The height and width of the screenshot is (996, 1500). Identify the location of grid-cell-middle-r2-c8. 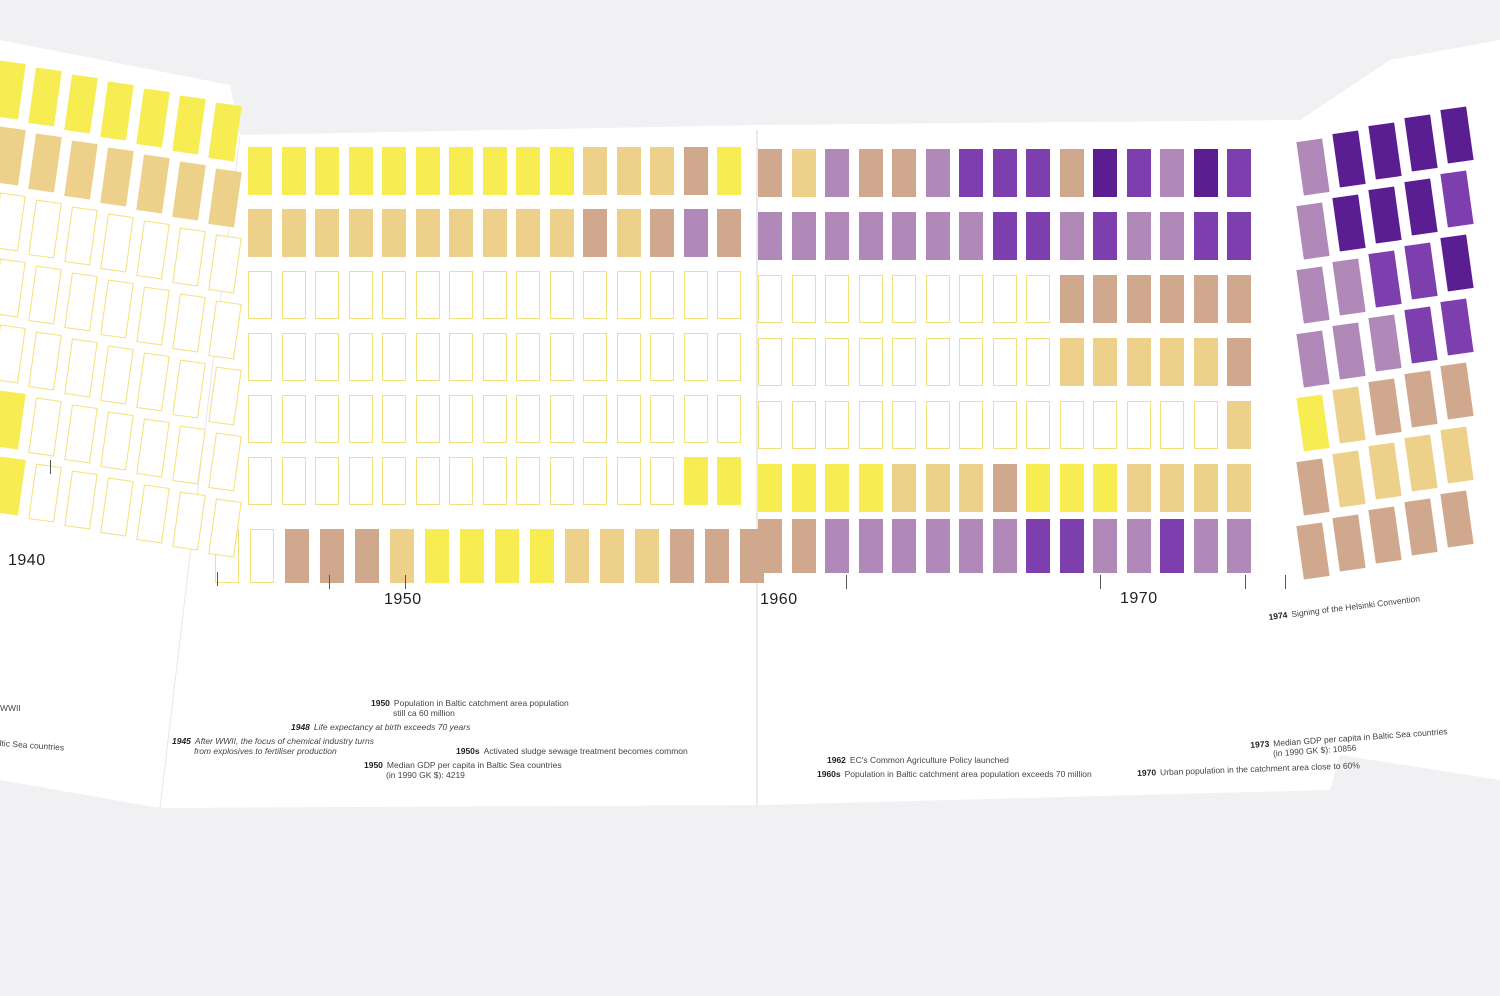
(528, 295).